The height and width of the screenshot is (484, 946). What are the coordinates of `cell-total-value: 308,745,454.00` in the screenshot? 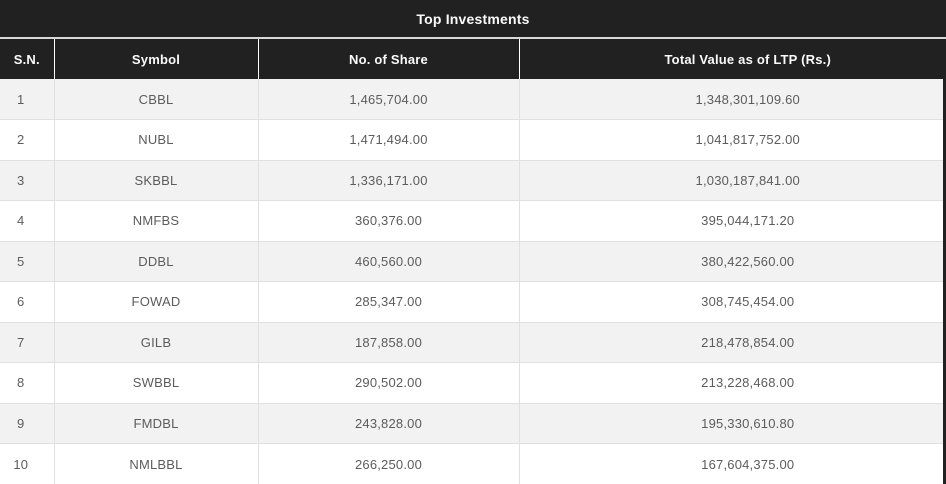 It's located at (730, 301).